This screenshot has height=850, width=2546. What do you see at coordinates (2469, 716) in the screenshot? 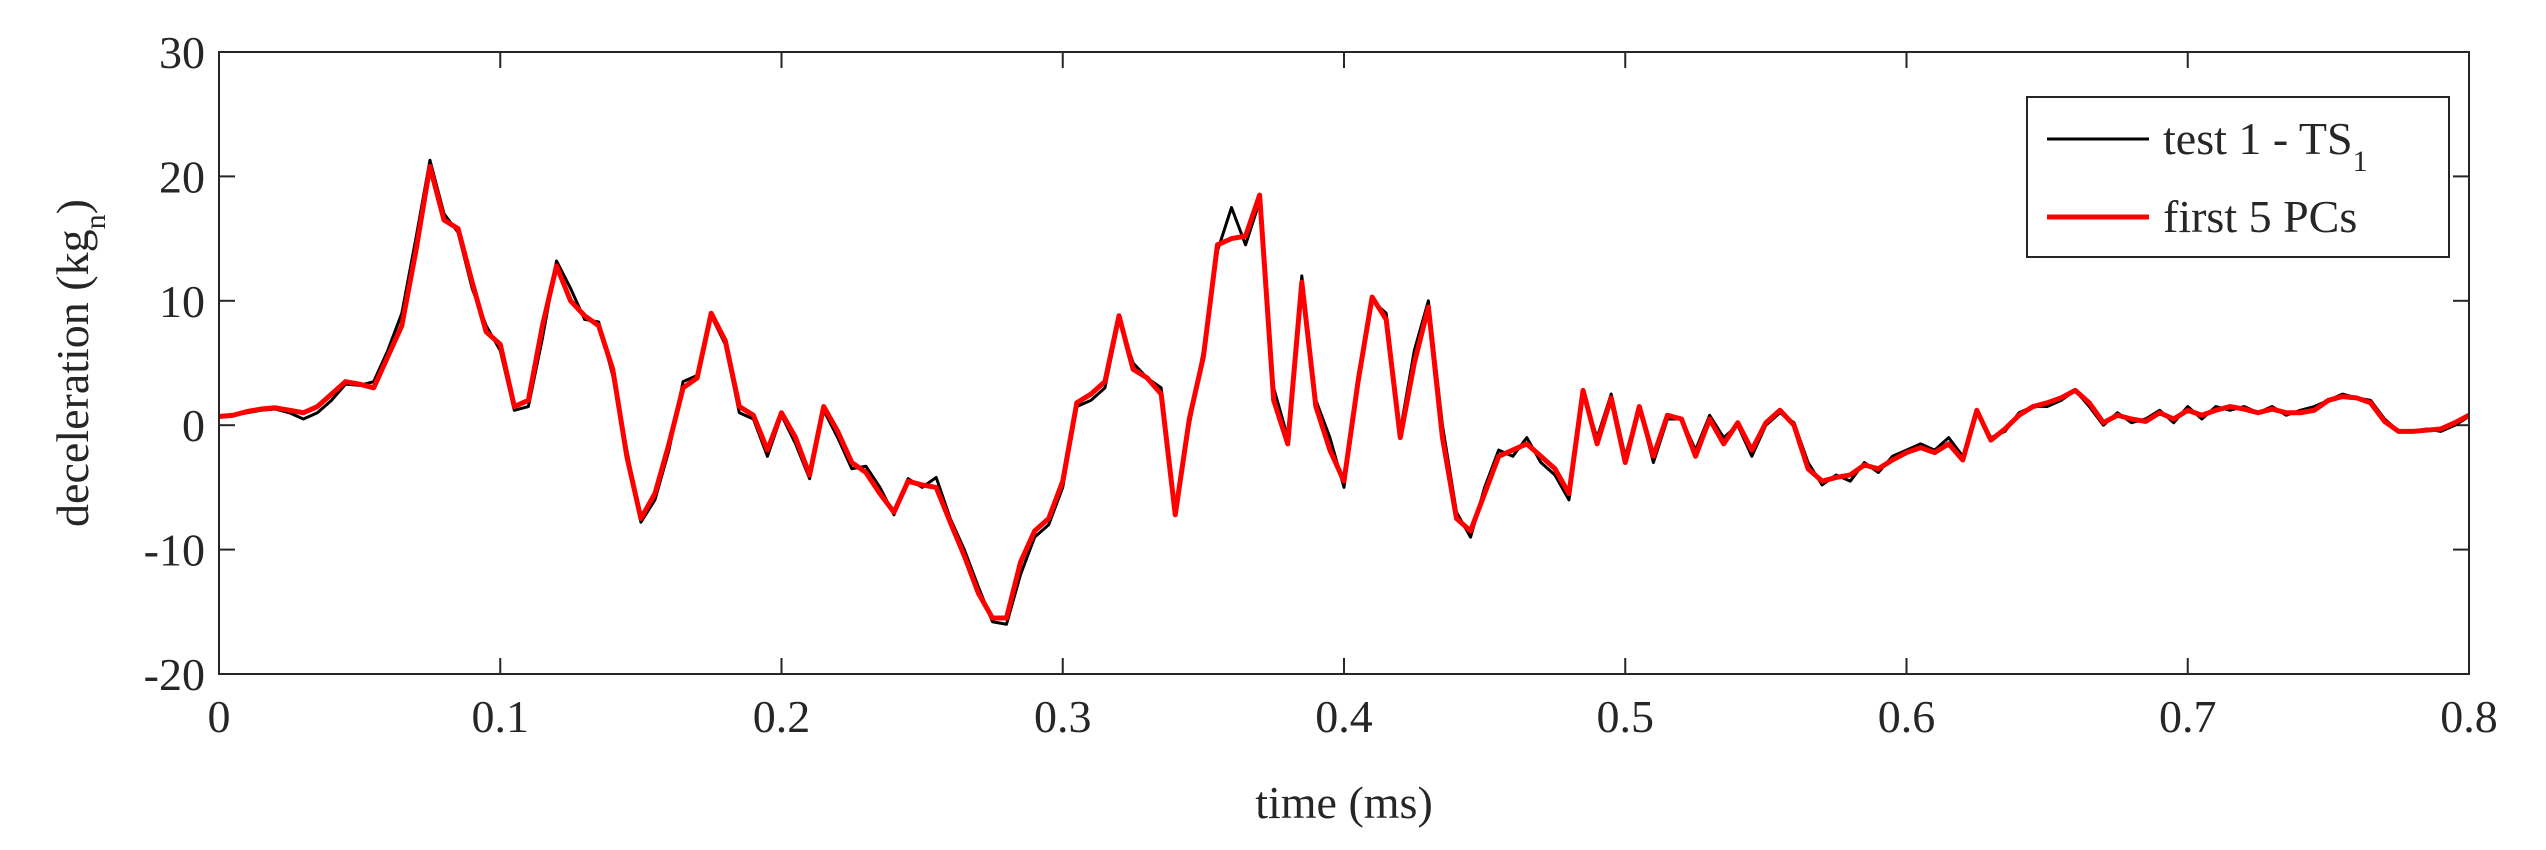
I see `x-tick-label: 0.8` at bounding box center [2469, 716].